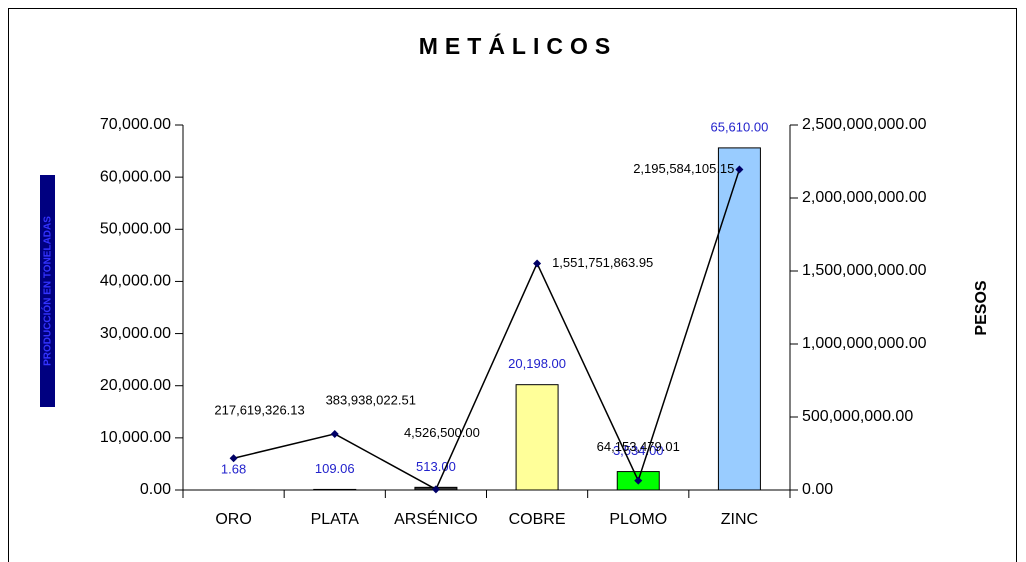 This screenshot has width=1026, height=562. Describe the element at coordinates (857, 416) in the screenshot. I see `y2-tick-label: 500,000,000.00` at that location.